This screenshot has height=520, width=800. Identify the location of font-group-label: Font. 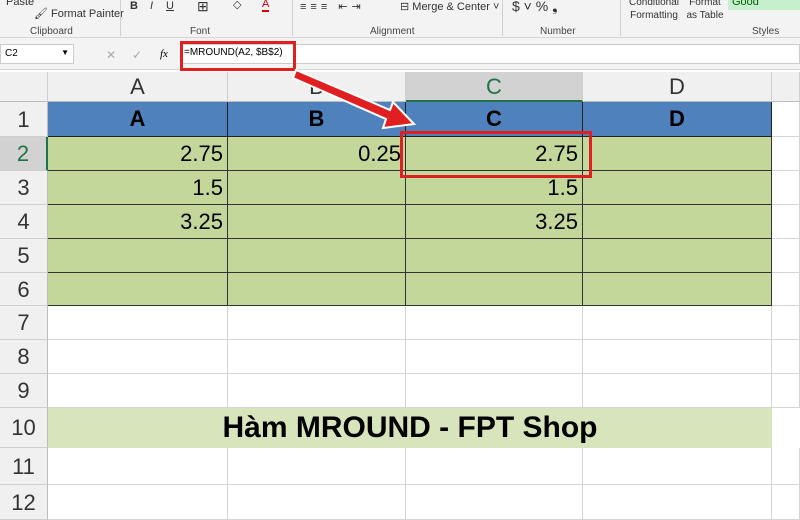
(200, 31).